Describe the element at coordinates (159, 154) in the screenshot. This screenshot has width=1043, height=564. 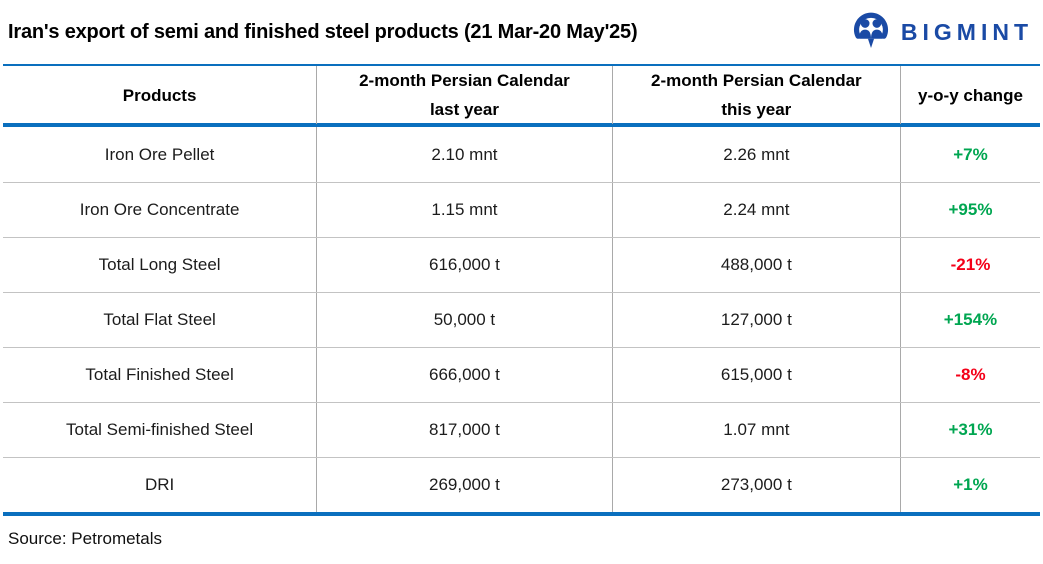
I see `product-cell: Iron Ore Pellet` at that location.